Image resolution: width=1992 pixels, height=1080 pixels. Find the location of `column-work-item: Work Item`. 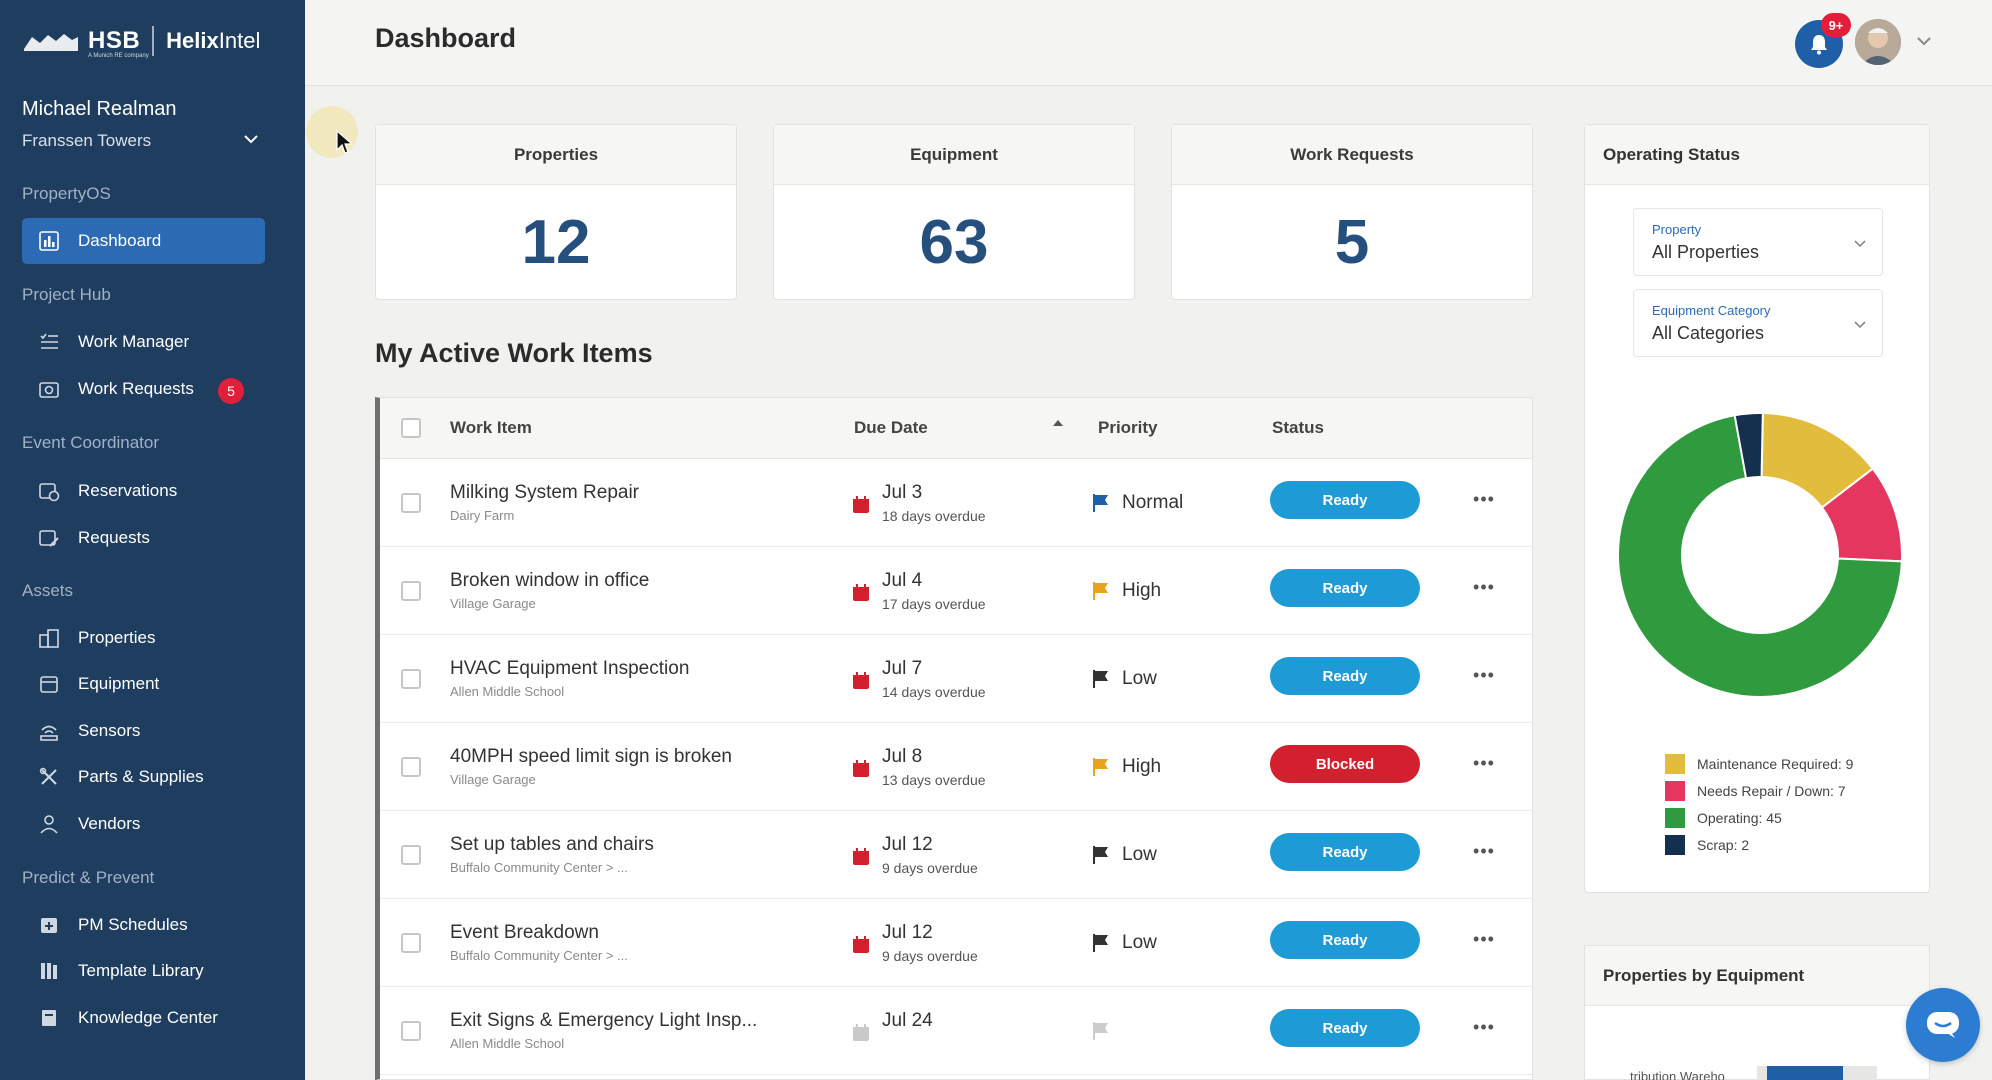

column-work-item: Work Item is located at coordinates (491, 427).